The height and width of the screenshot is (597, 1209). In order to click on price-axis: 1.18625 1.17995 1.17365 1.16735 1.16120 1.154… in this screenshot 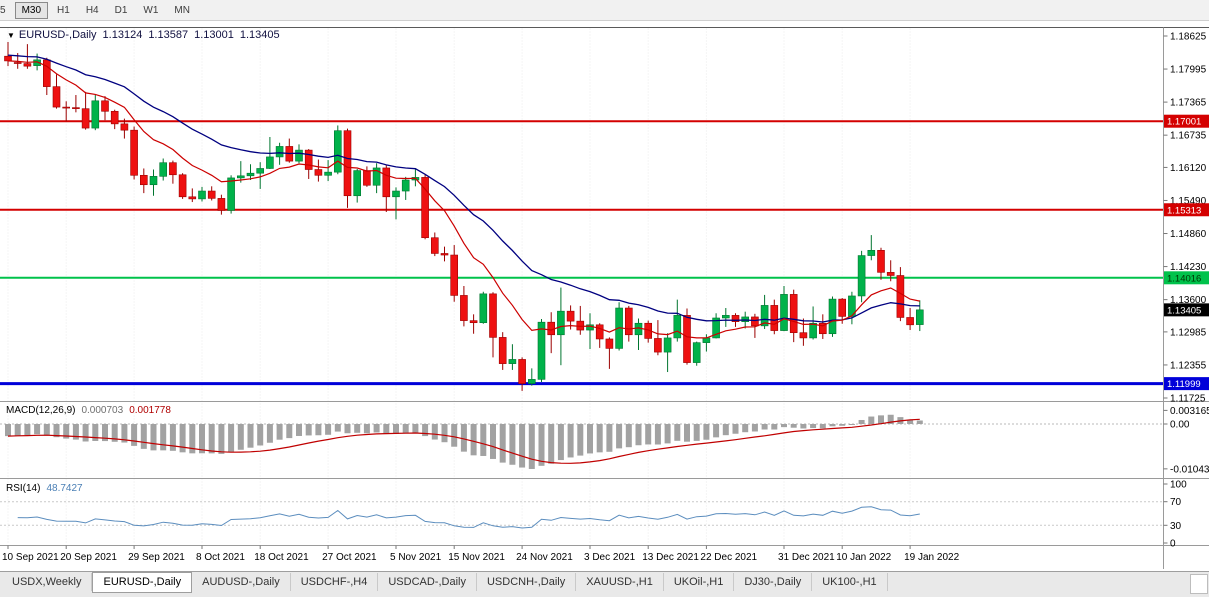, I will do `click(1186, 291)`.